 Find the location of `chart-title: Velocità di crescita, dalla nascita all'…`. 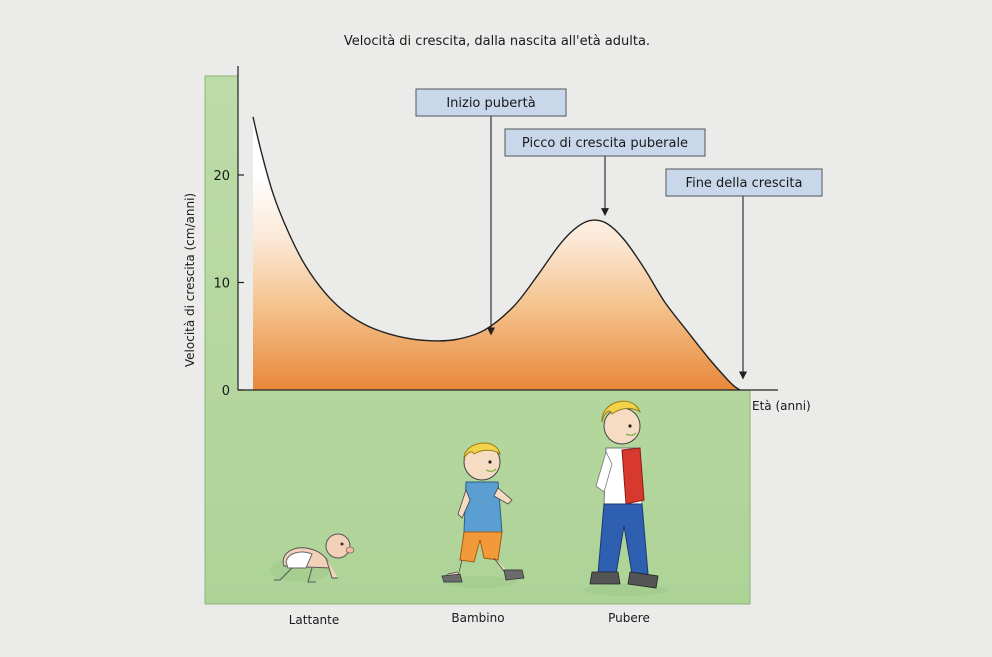

chart-title: Velocità di crescita, dalla nascita all'… is located at coordinates (497, 41).